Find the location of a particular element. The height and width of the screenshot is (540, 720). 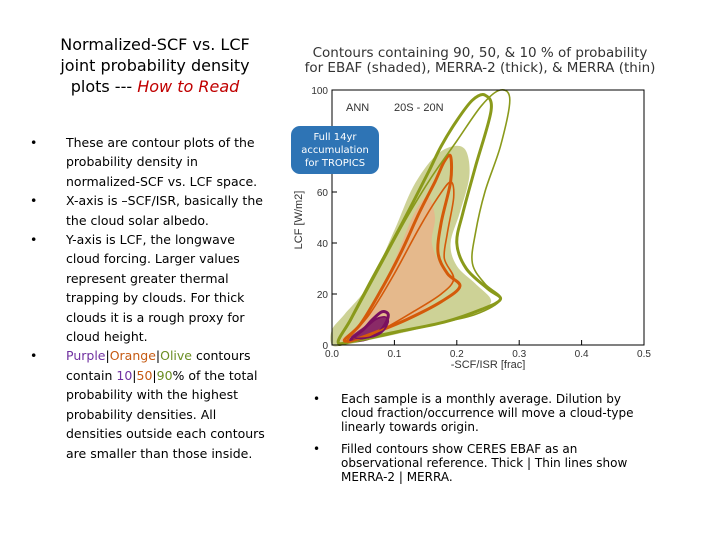

x-axis-label: -SCF/ISR [frac] is located at coordinates (488, 364).